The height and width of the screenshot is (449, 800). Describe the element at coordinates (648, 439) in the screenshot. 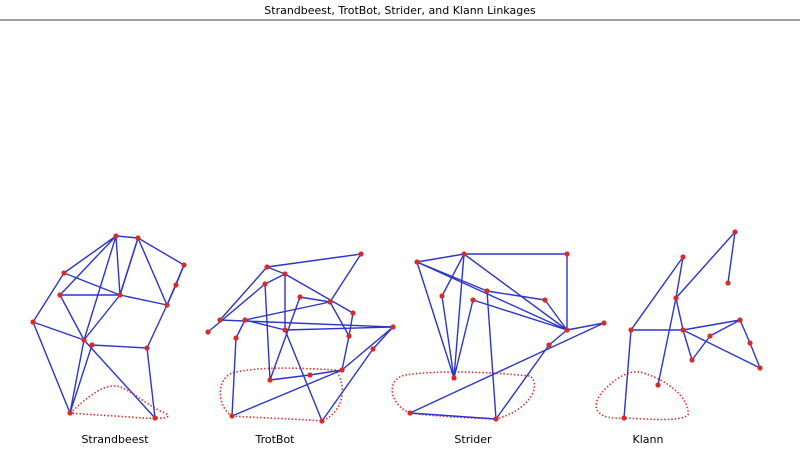

I see `linkage-label: Klann` at that location.